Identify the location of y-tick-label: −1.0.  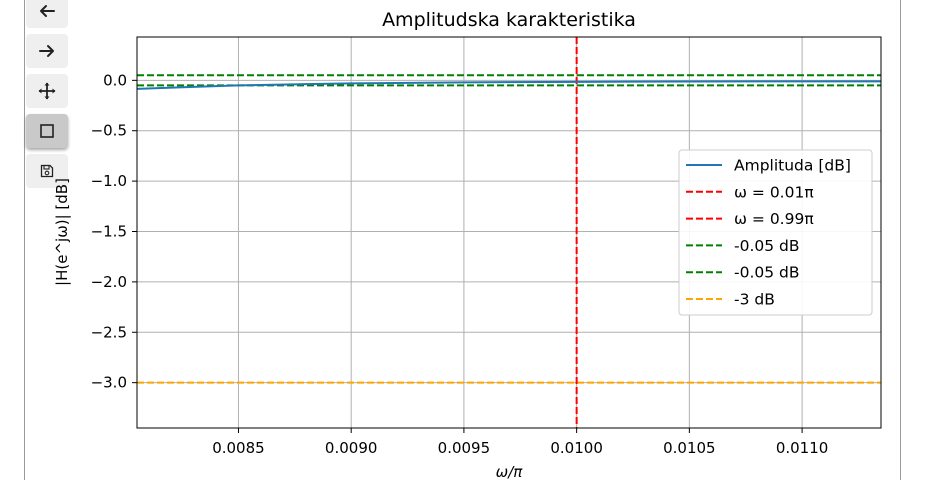
(109, 181).